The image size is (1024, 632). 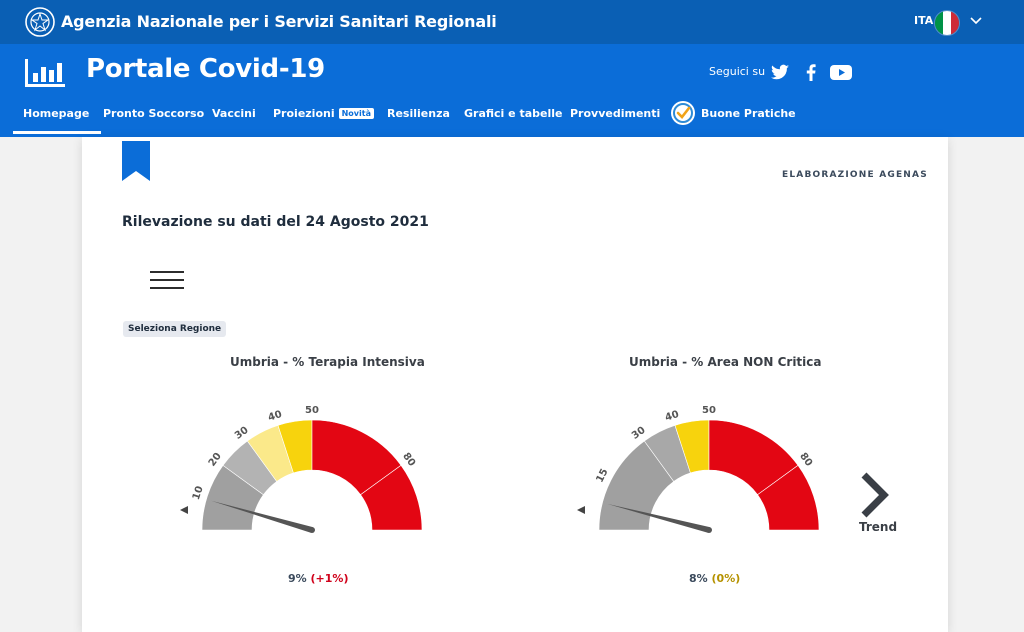 What do you see at coordinates (976, 21) in the screenshot?
I see `chevron-down-icon` at bounding box center [976, 21].